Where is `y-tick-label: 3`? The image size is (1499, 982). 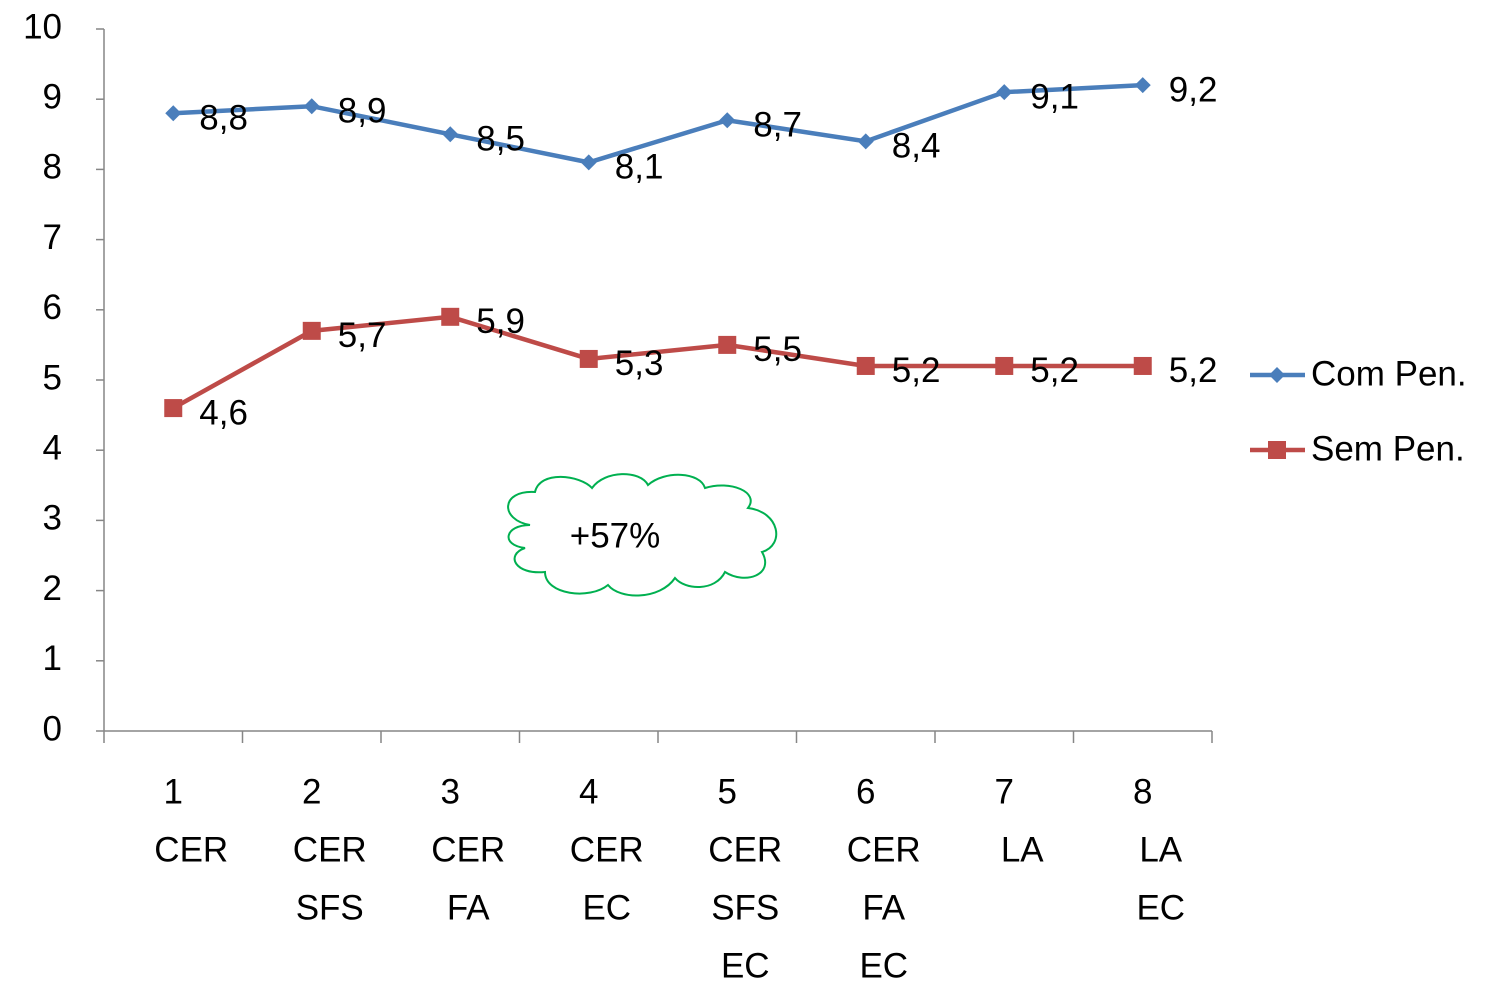
y-tick-label: 3 is located at coordinates (52, 518).